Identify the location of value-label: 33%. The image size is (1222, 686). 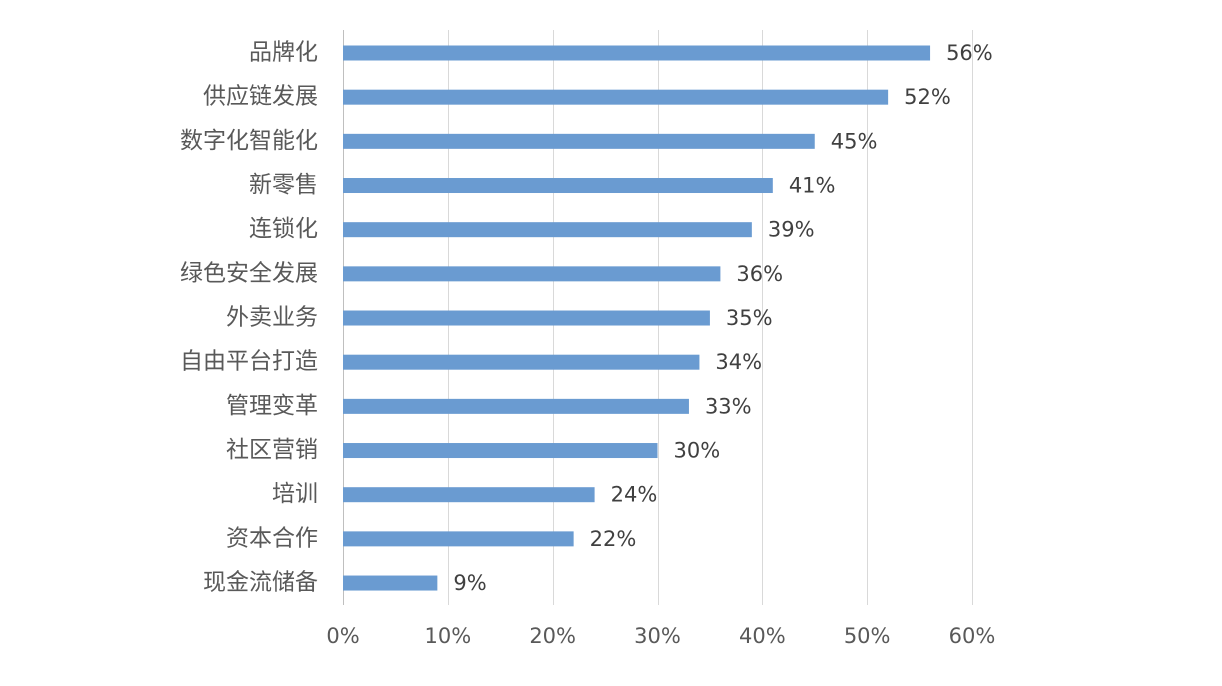
(728, 406).